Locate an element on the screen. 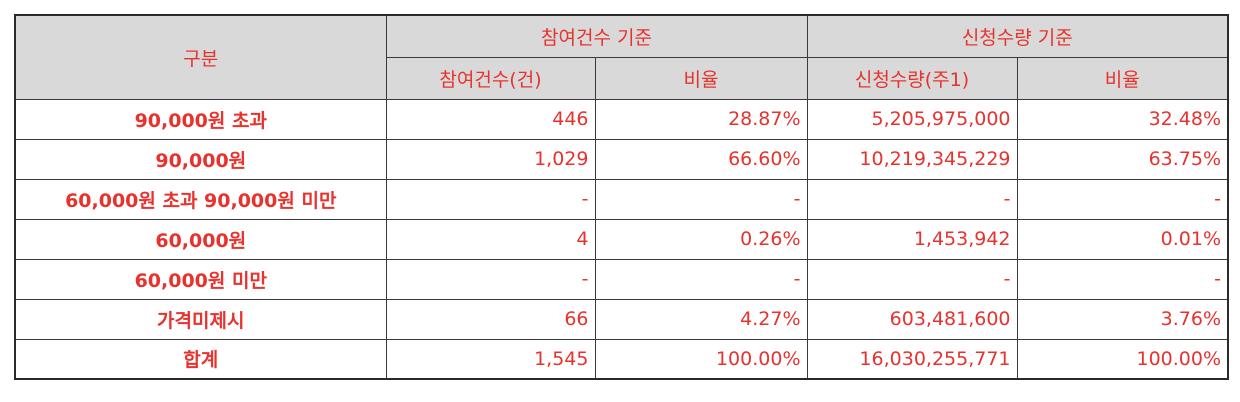 Image resolution: width=1240 pixels, height=402 pixels. header-quantity-count: 신청수량(주1) is located at coordinates (912, 78).